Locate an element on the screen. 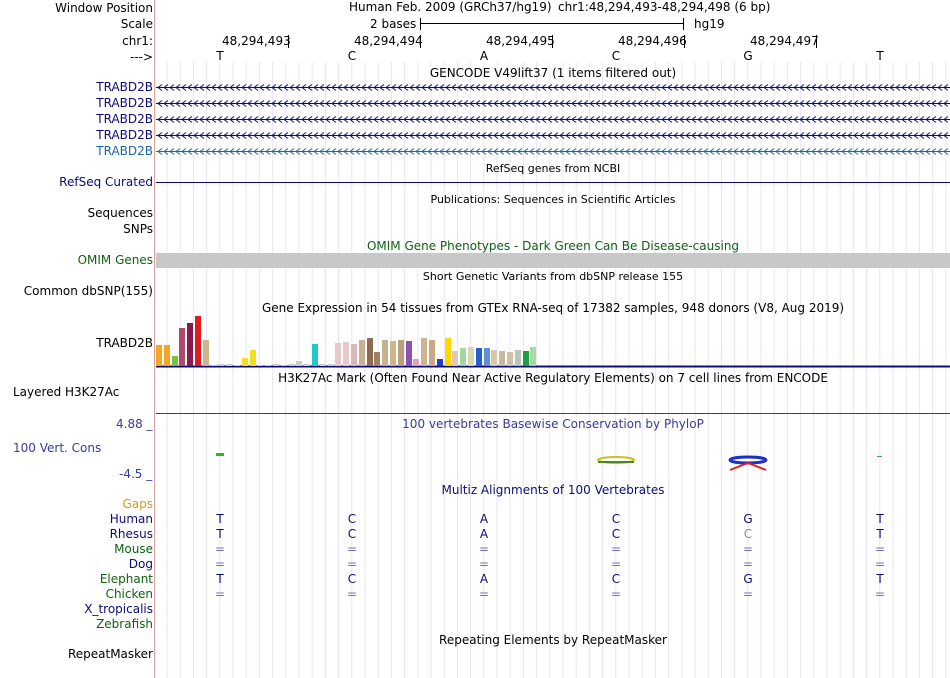 The image size is (950, 678). species-label: Rhesus is located at coordinates (131, 534).